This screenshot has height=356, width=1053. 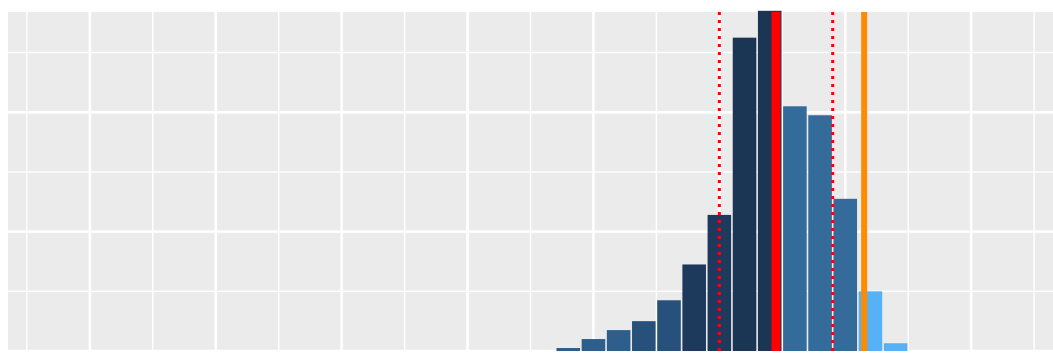 I want to click on reference-line-layer, so click(x=792, y=181).